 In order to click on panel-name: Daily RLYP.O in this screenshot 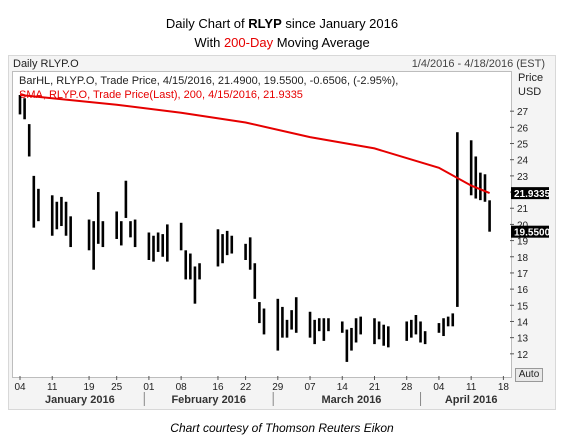, I will do `click(46, 64)`.